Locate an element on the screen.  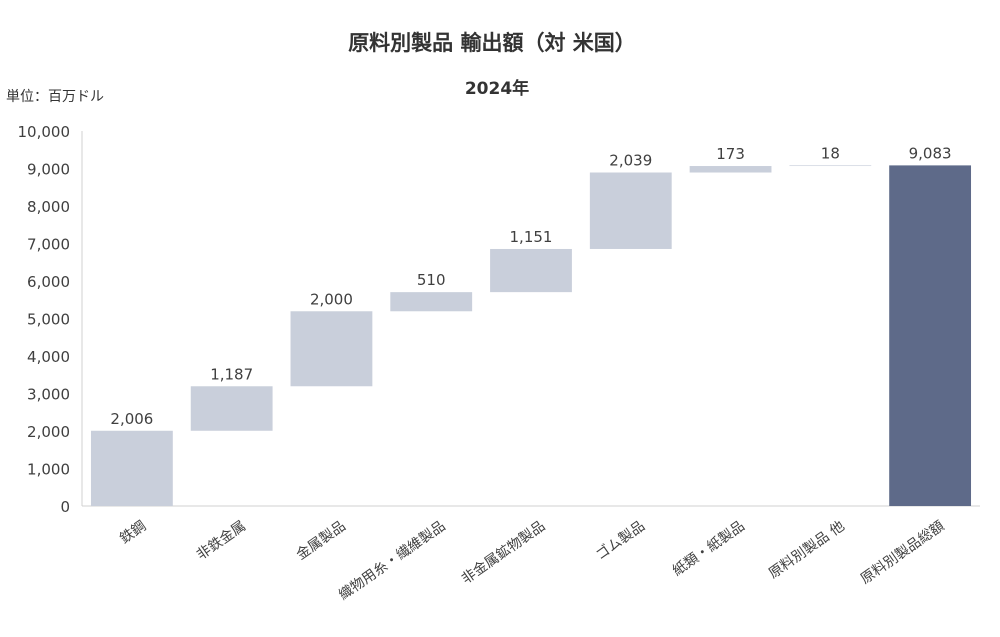
y-tick-label: 9,000 is located at coordinates (48, 170).